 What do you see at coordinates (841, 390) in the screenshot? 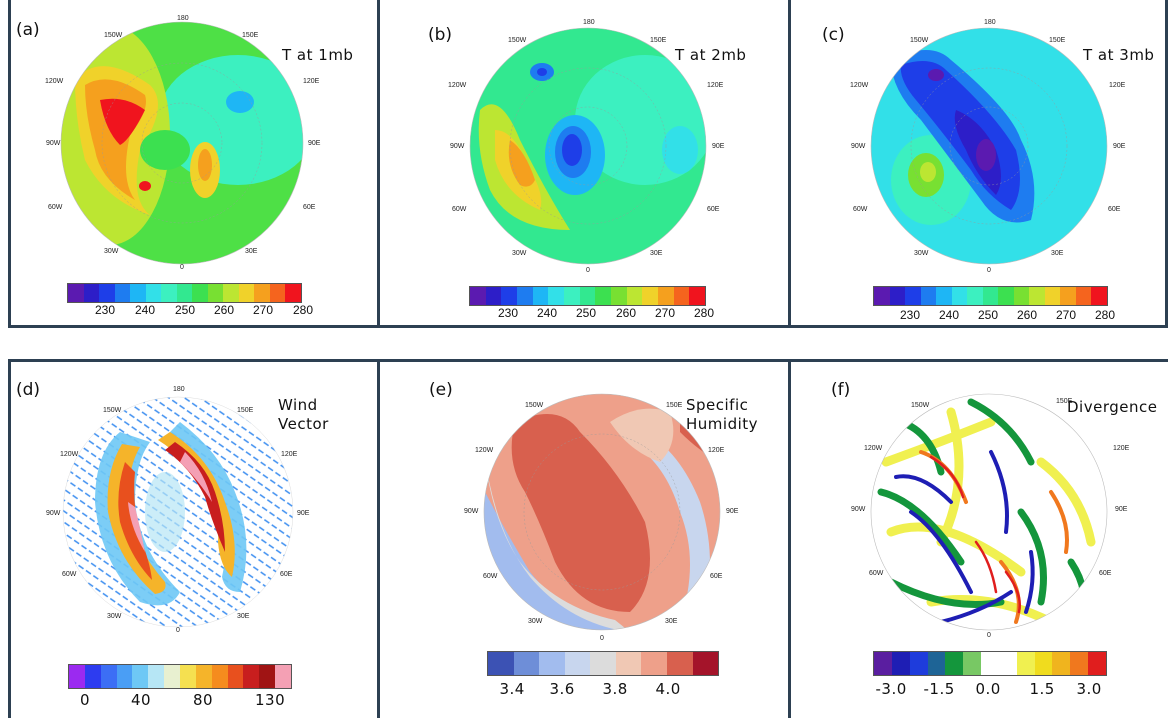
I see `panel-label: (f)` at bounding box center [841, 390].